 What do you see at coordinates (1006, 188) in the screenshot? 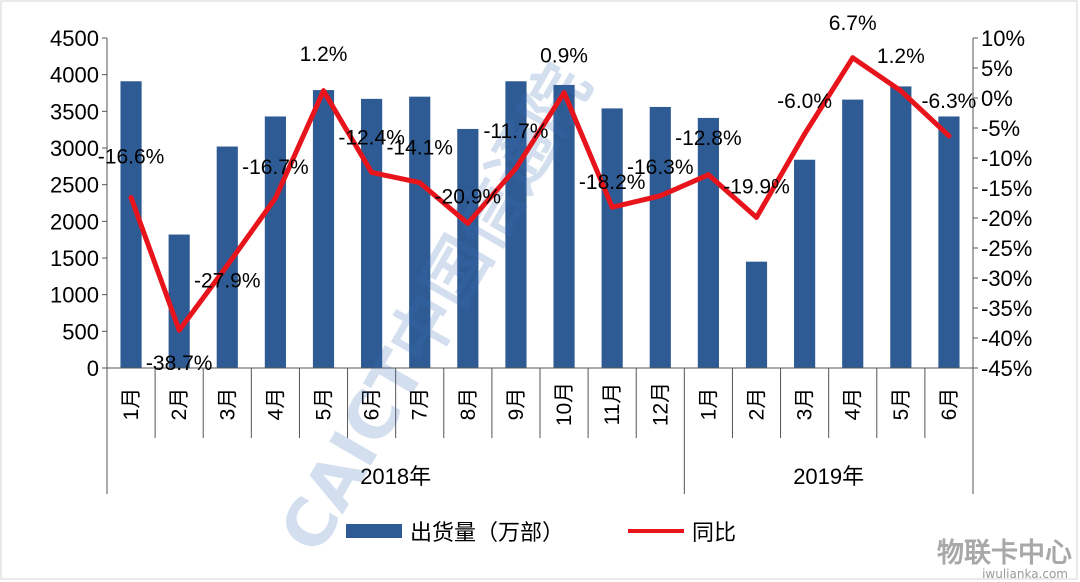
I see `right-tick-label: -15%` at bounding box center [1006, 188].